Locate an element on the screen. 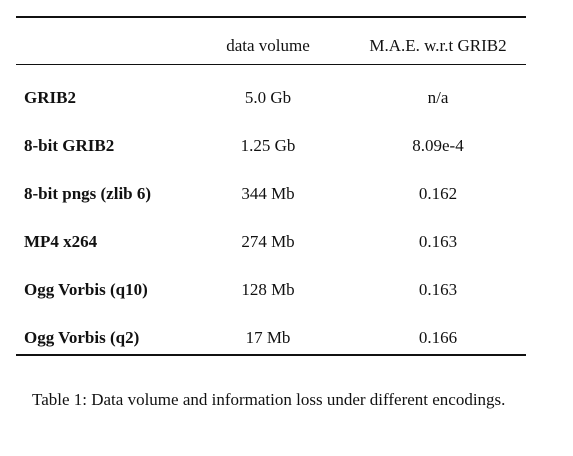 The image size is (573, 456). header-mae: M.A.E. w.r.t GRIB2 is located at coordinates (438, 45).